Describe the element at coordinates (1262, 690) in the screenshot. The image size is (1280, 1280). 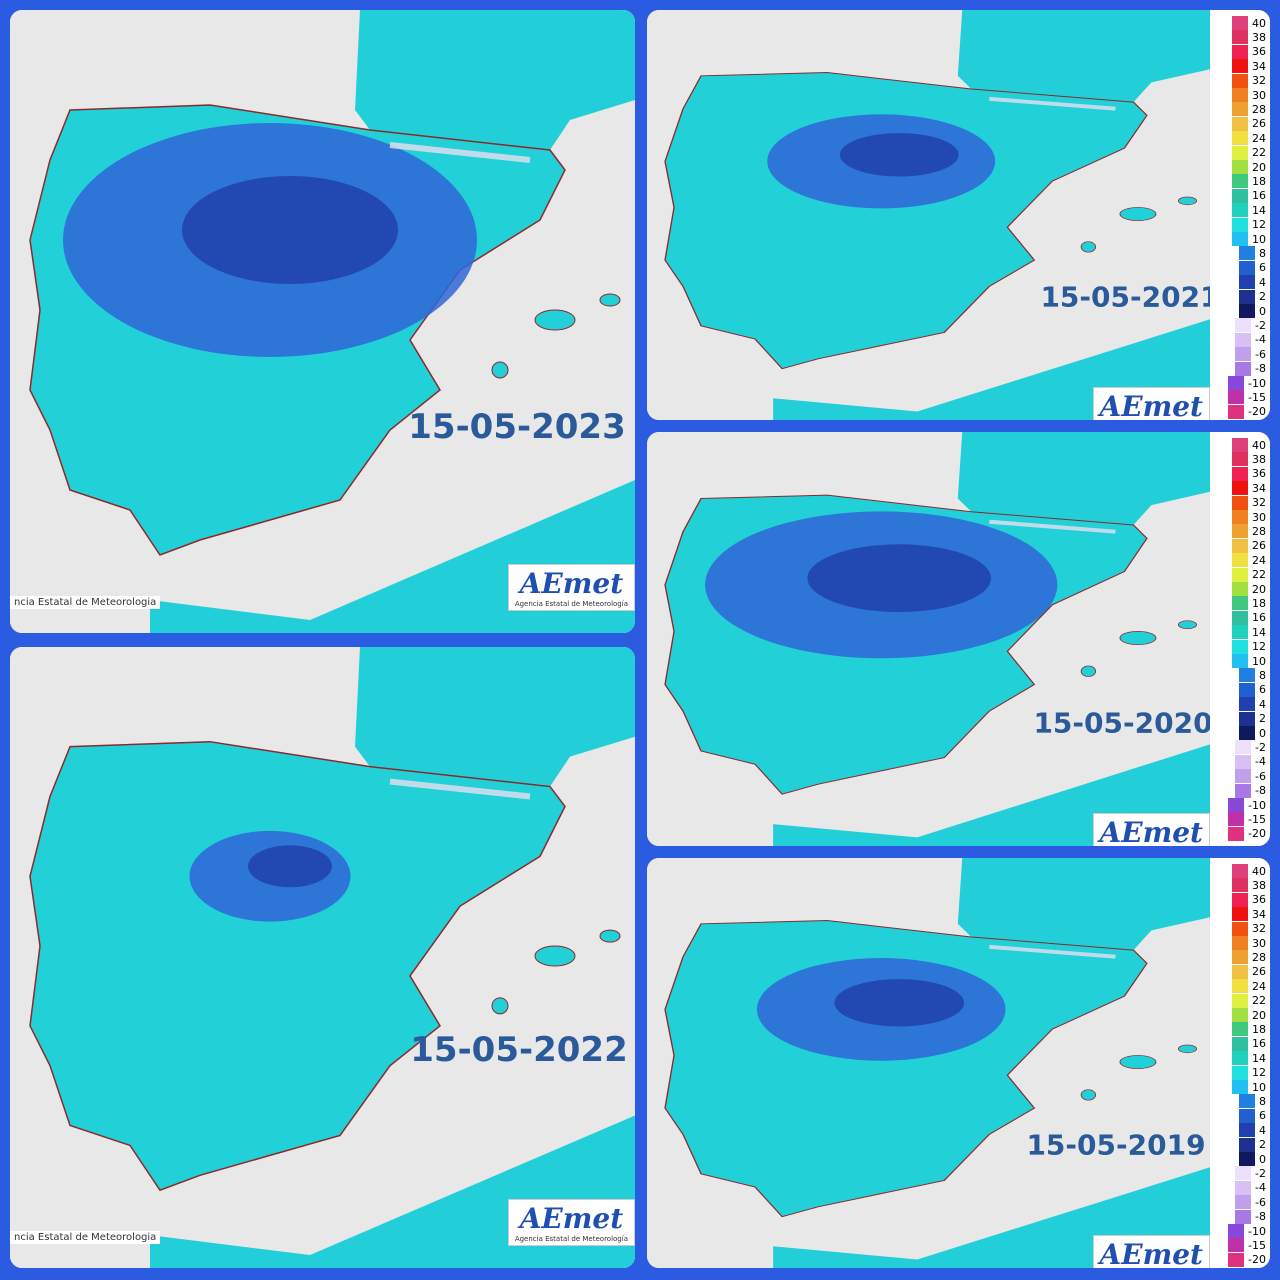
I see `legend-label: 6` at that location.